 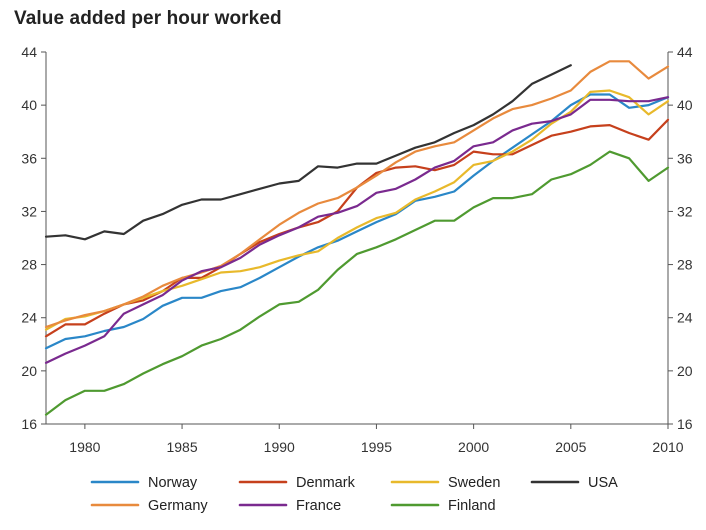 What do you see at coordinates (473, 447) in the screenshot?
I see `x-tick-label: 2000` at bounding box center [473, 447].